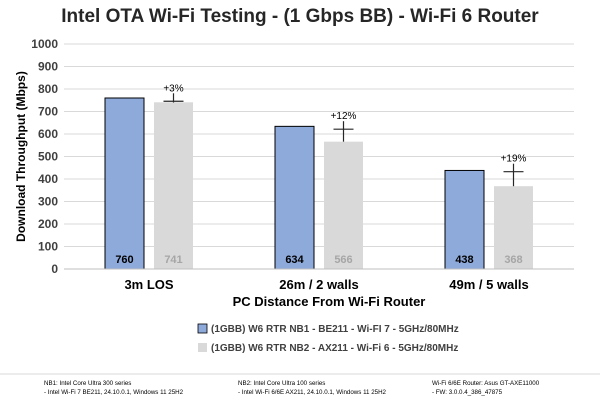 The image size is (600, 400). What do you see at coordinates (513, 260) in the screenshot?
I see `data-label-series-2-2: 368` at bounding box center [513, 260].